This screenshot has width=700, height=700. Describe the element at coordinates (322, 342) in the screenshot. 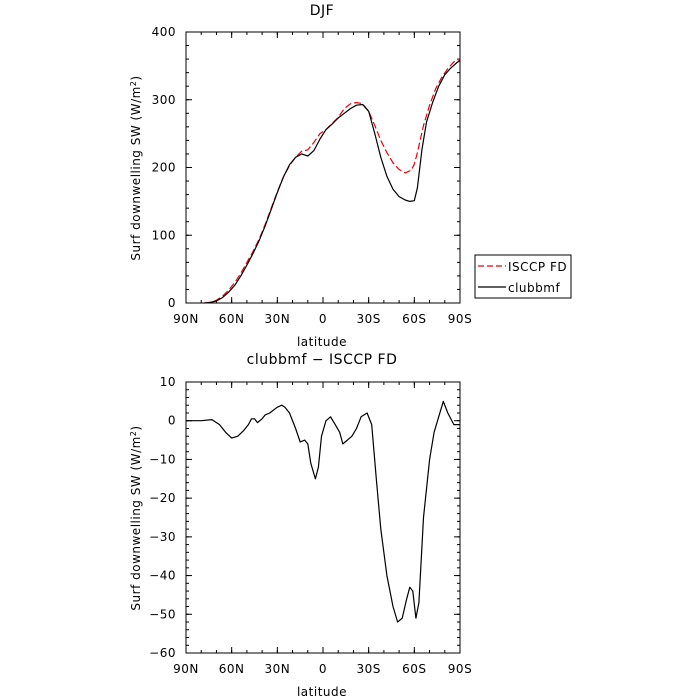

I see `top-x-axis-title: latitude` at that location.